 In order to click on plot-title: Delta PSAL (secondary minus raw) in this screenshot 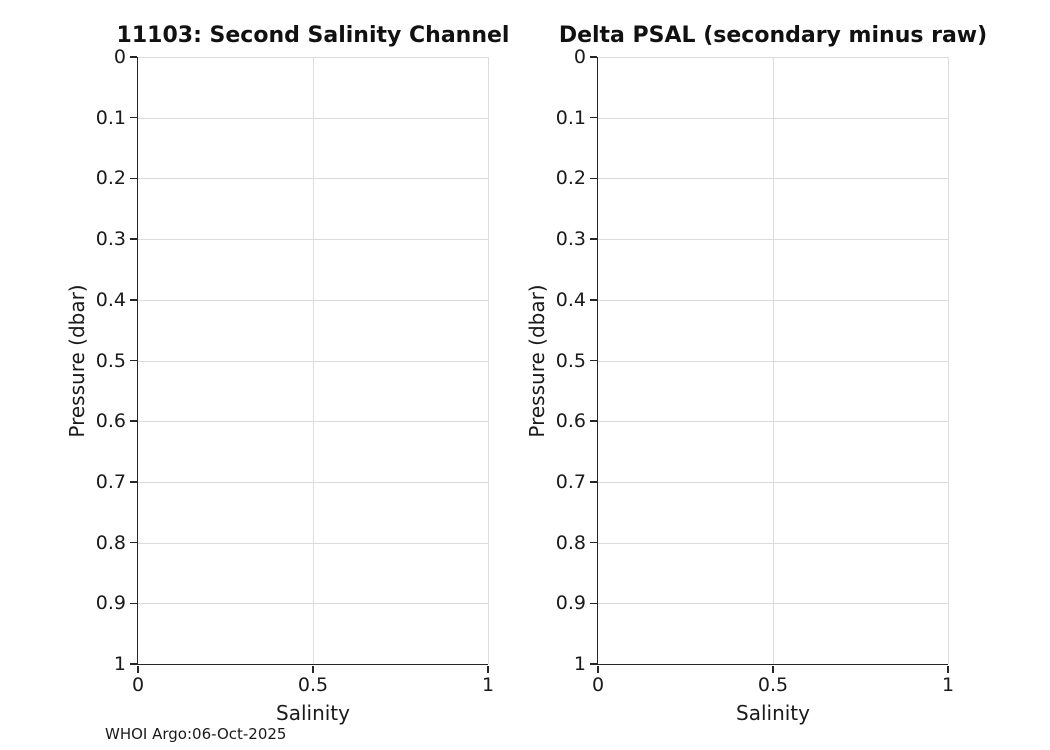, I will do `click(773, 35)`.